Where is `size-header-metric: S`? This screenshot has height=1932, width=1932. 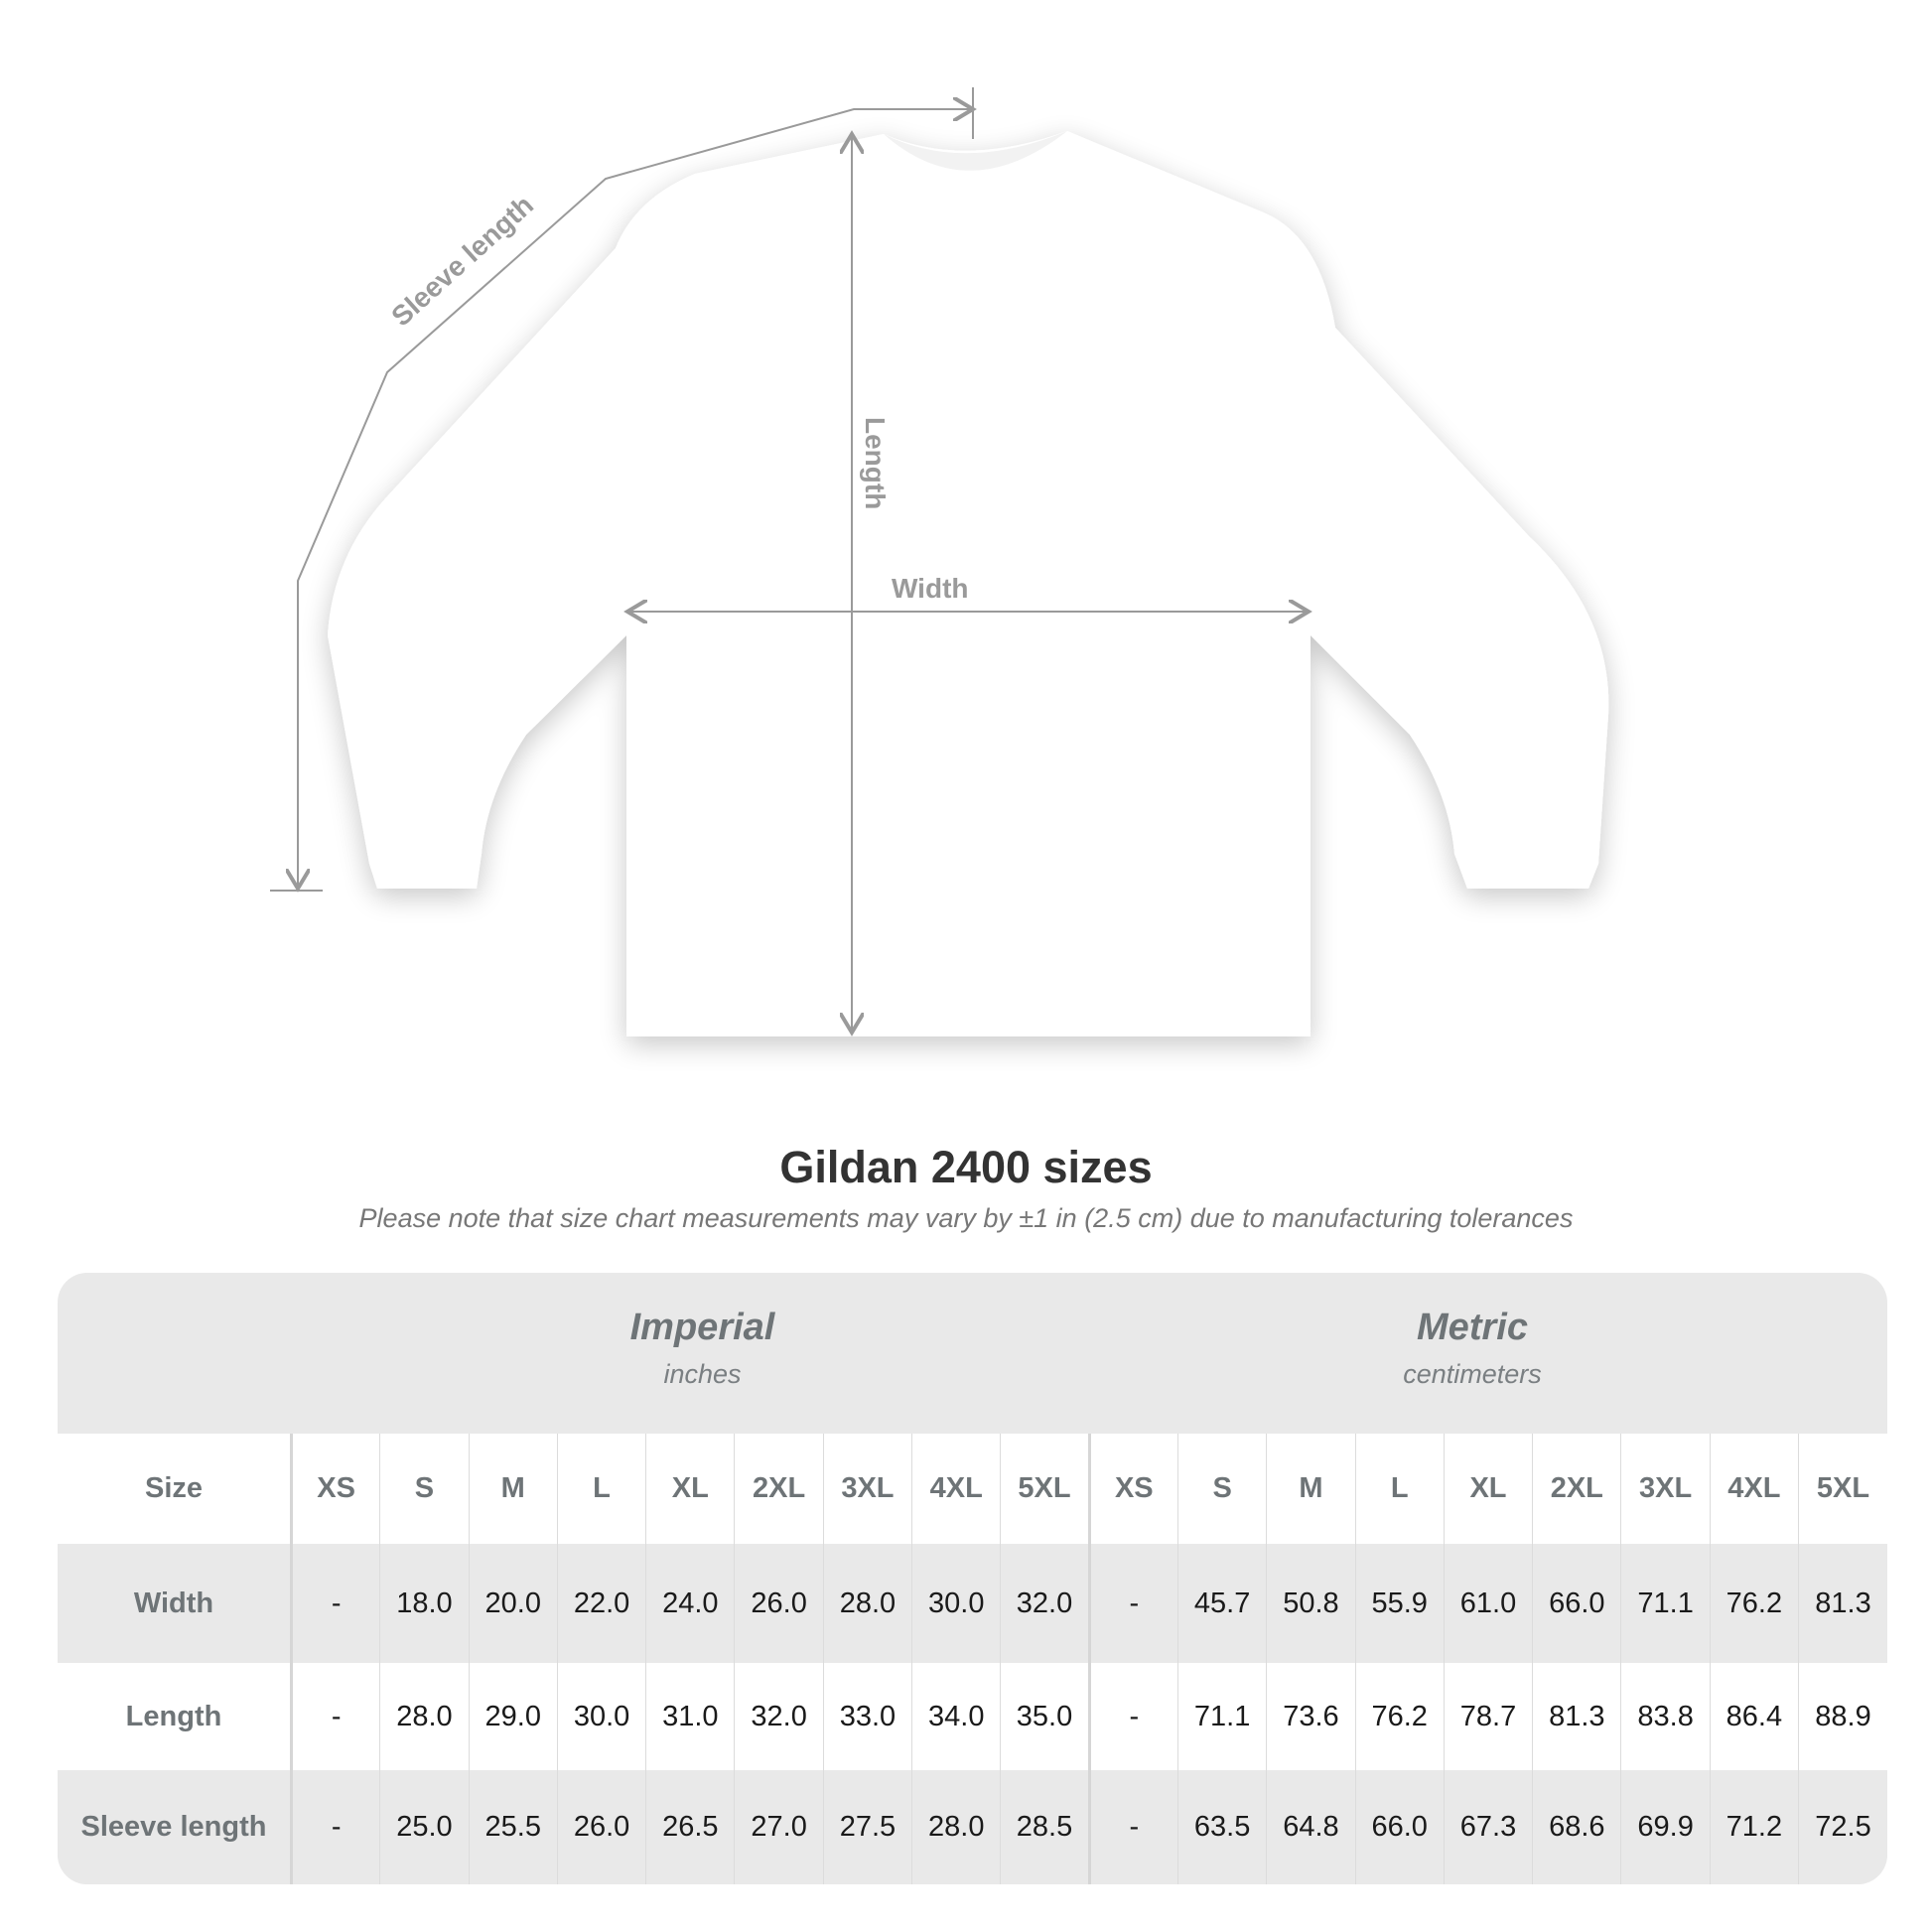
size-header-metric: S is located at coordinates (1221, 1489).